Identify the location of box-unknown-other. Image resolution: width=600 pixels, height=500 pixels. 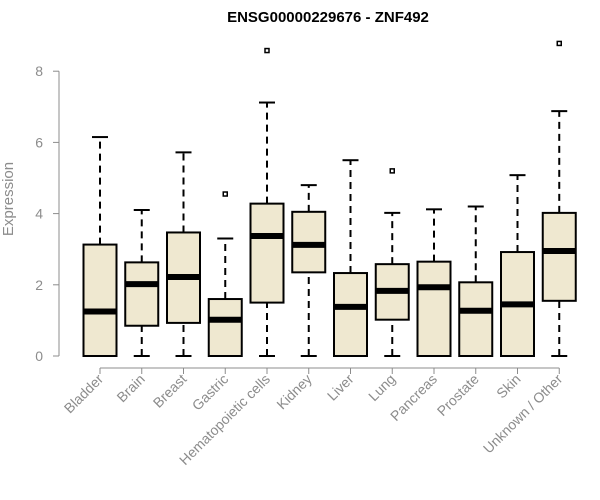
(559, 198).